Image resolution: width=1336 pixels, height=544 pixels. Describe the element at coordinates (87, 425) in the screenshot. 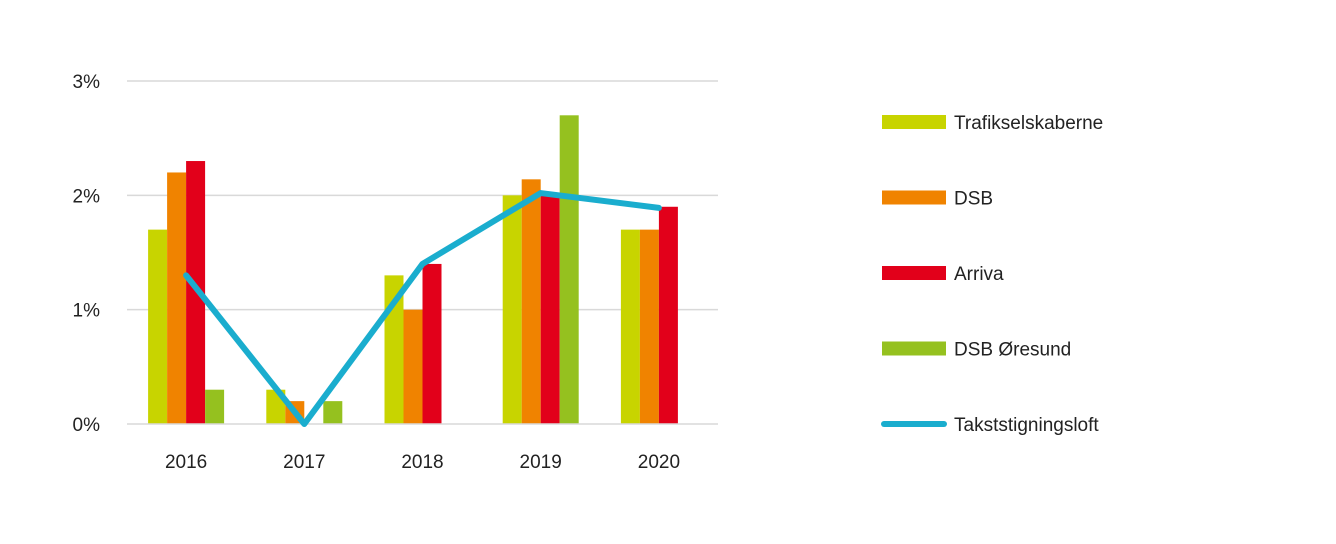

I see `y-tick-label: 0%` at that location.